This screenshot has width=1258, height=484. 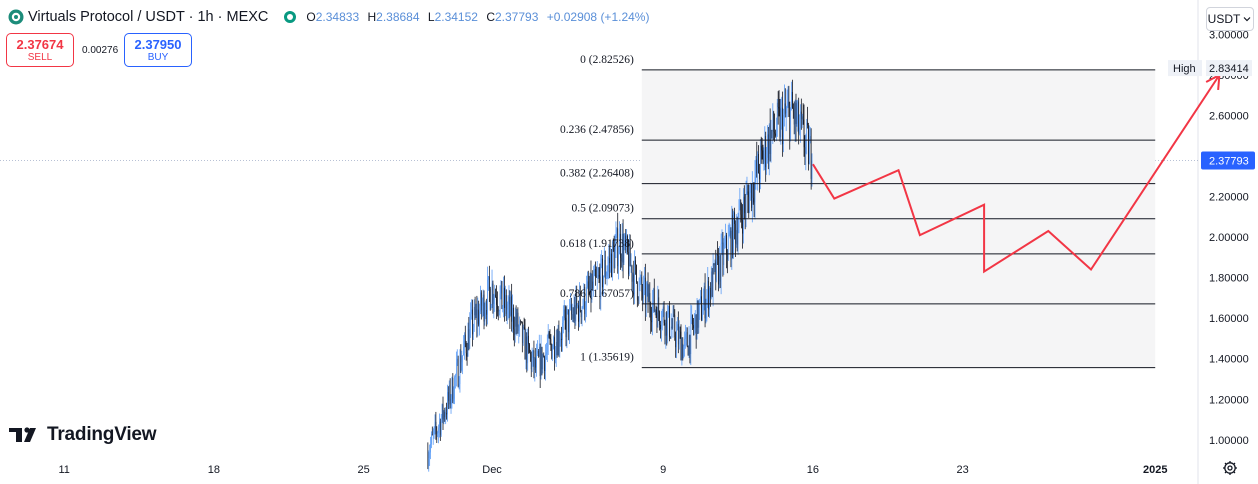 What do you see at coordinates (40, 50) in the screenshot?
I see `sell-button: 2.37674 SELL` at bounding box center [40, 50].